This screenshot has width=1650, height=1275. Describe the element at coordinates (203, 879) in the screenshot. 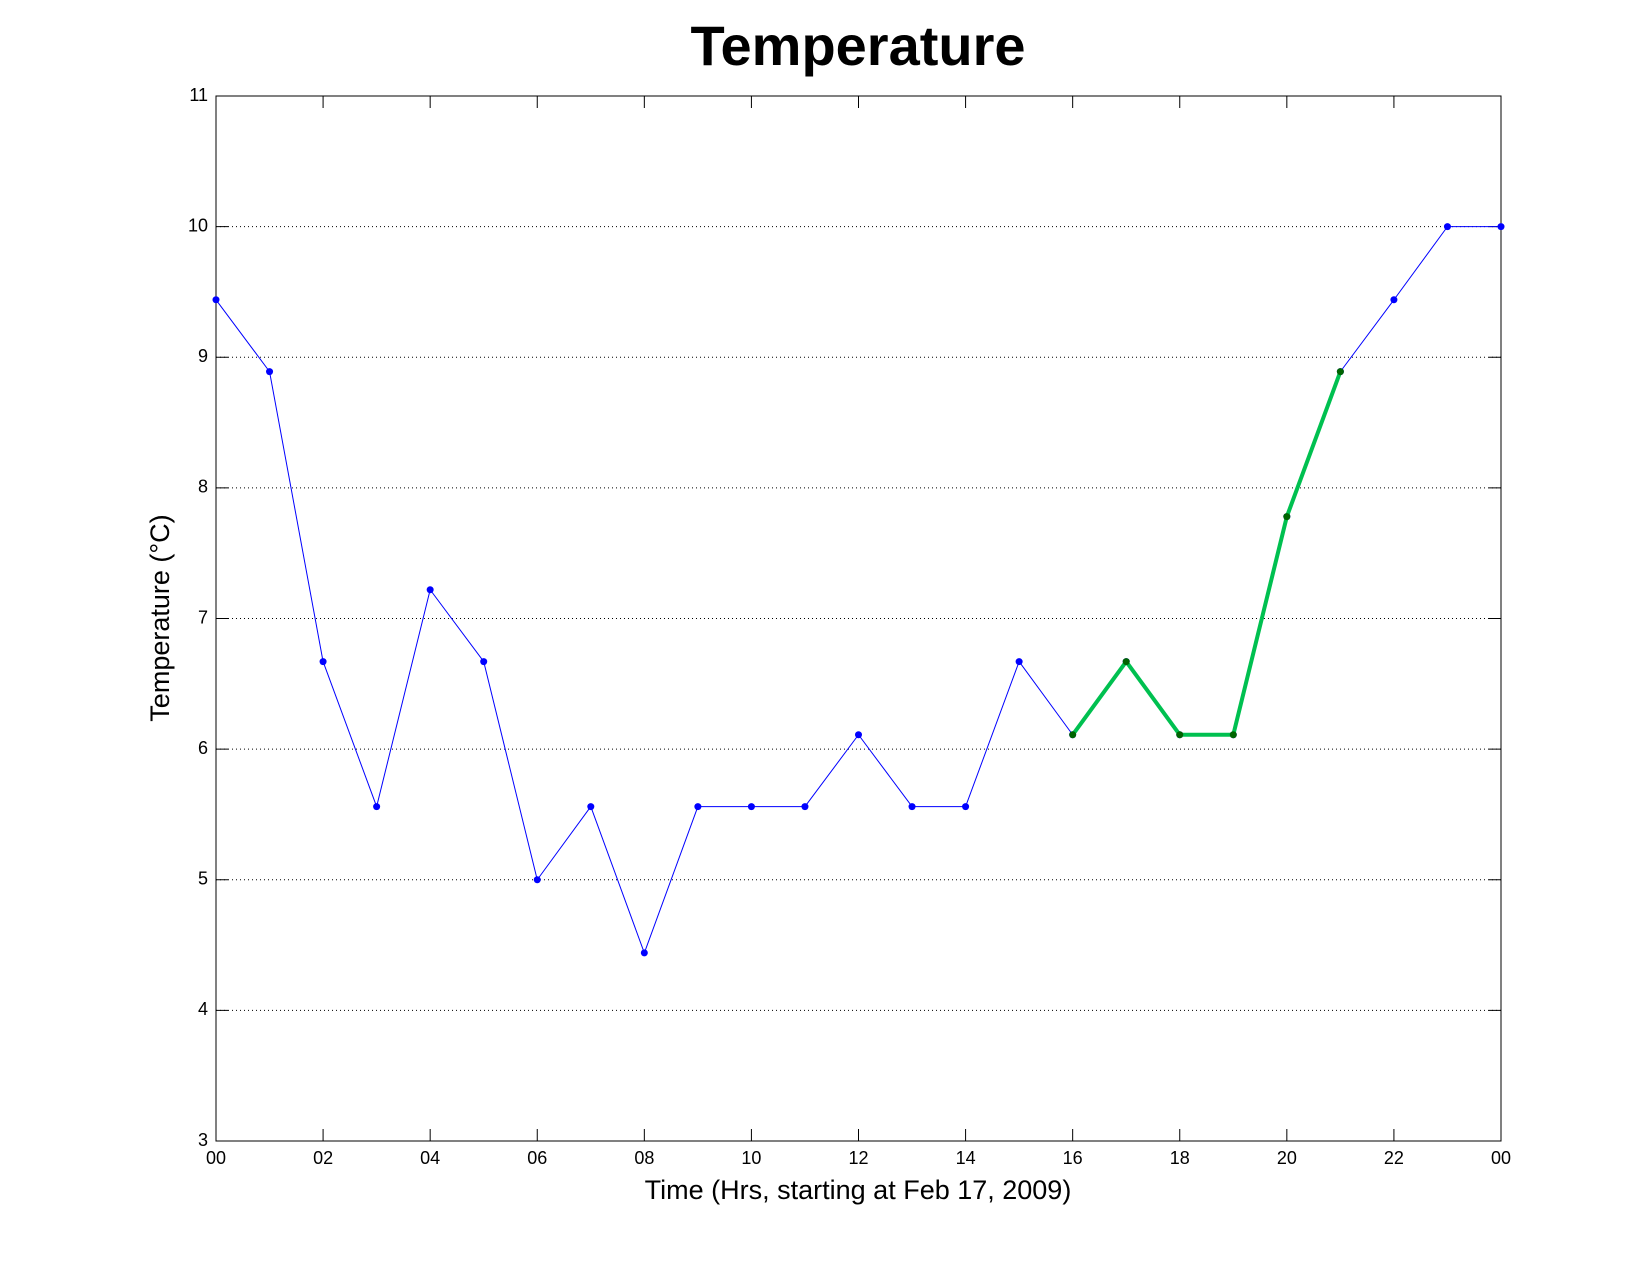

I see `y-tick-label: 5` at that location.